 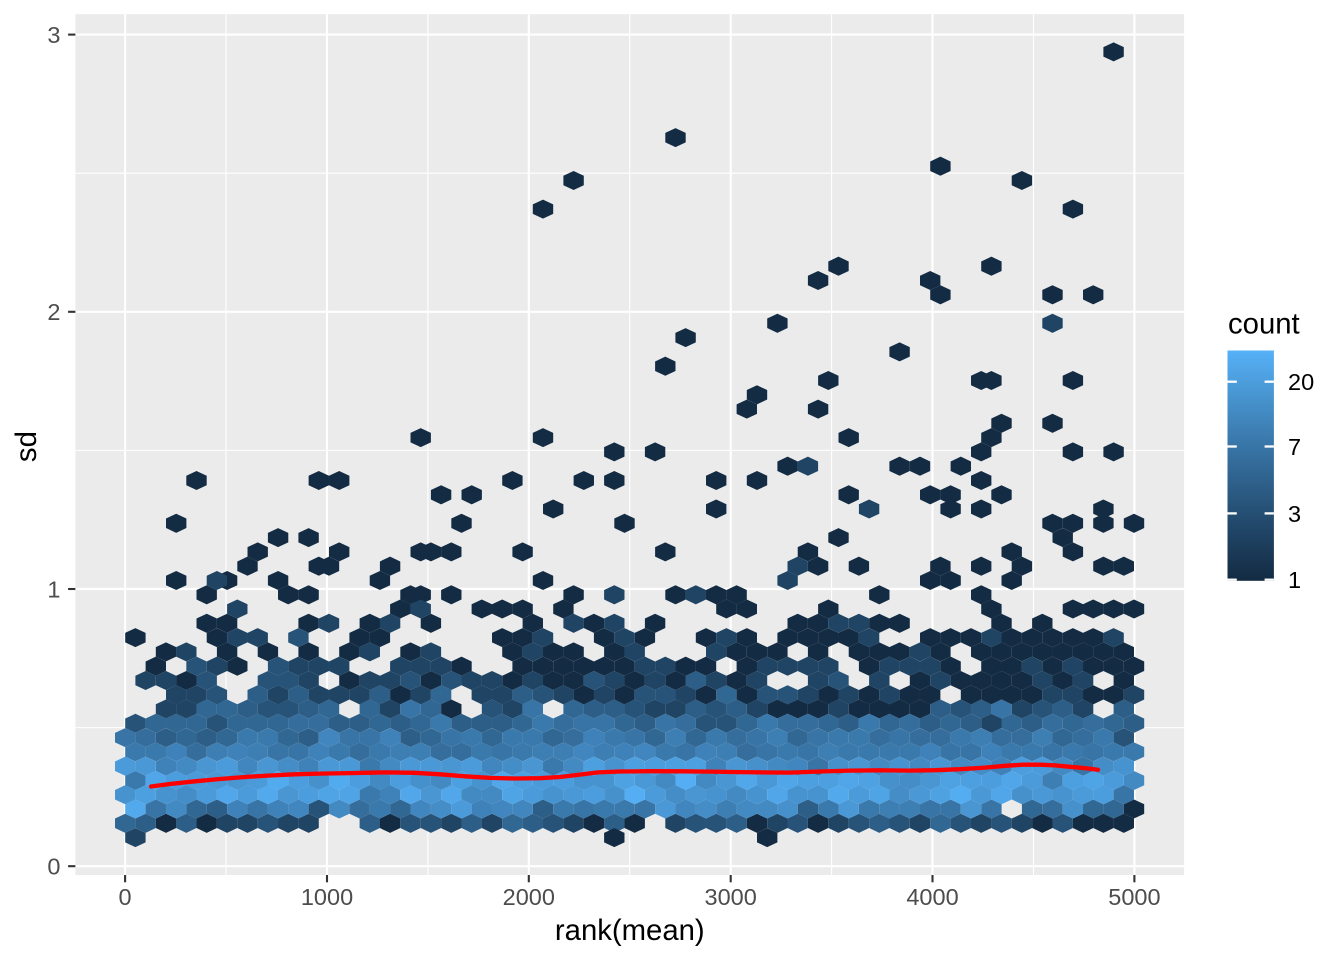 What do you see at coordinates (53, 312) in the screenshot?
I see `svg-text: 2` at bounding box center [53, 312].